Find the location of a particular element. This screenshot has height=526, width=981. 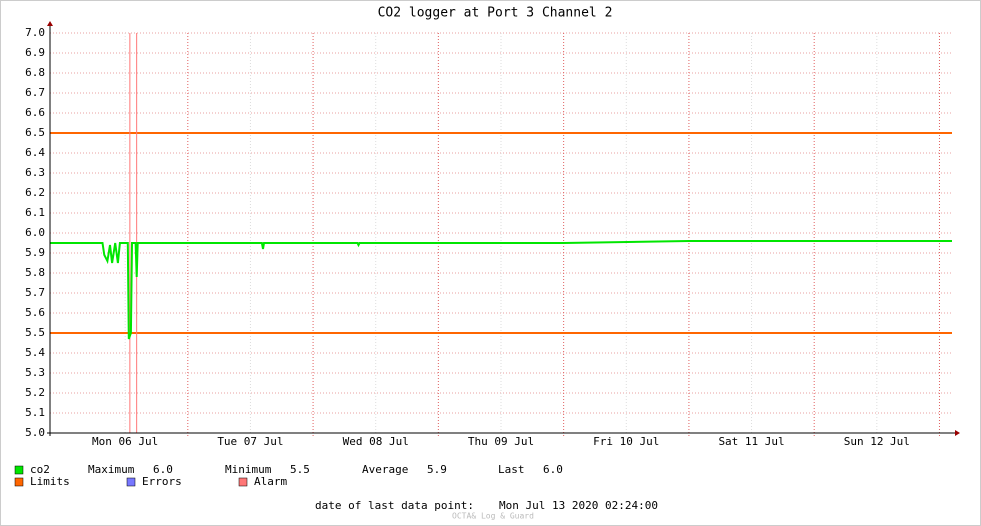

footer-date: Mon Jul 13 2020 02:24:00 is located at coordinates (578, 505).